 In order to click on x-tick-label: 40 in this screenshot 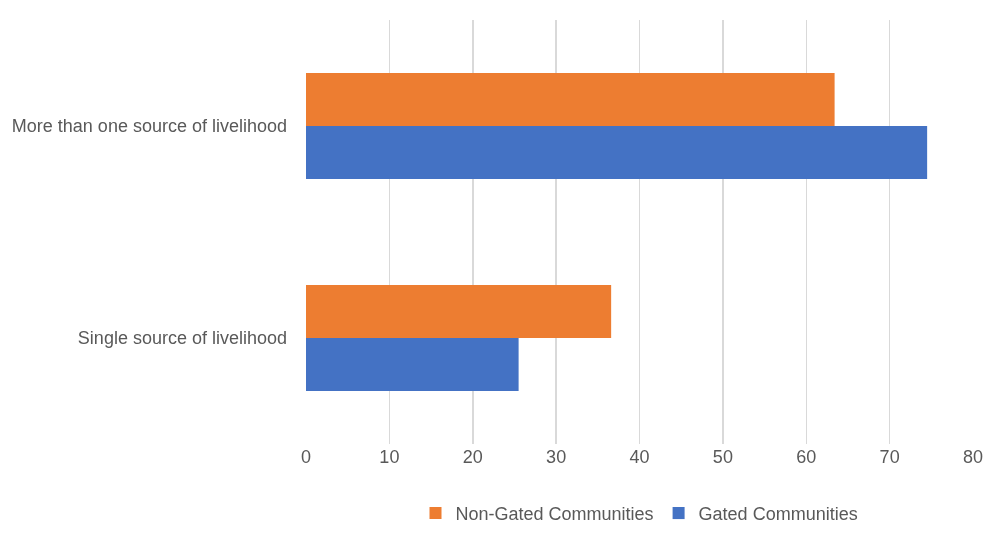, I will do `click(639, 457)`.